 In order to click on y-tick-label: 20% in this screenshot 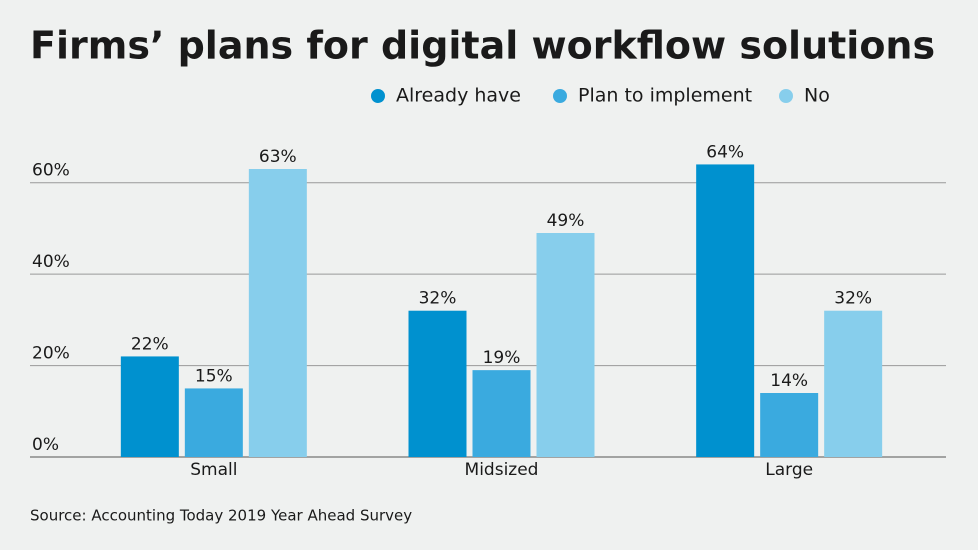, I will do `click(51, 354)`.